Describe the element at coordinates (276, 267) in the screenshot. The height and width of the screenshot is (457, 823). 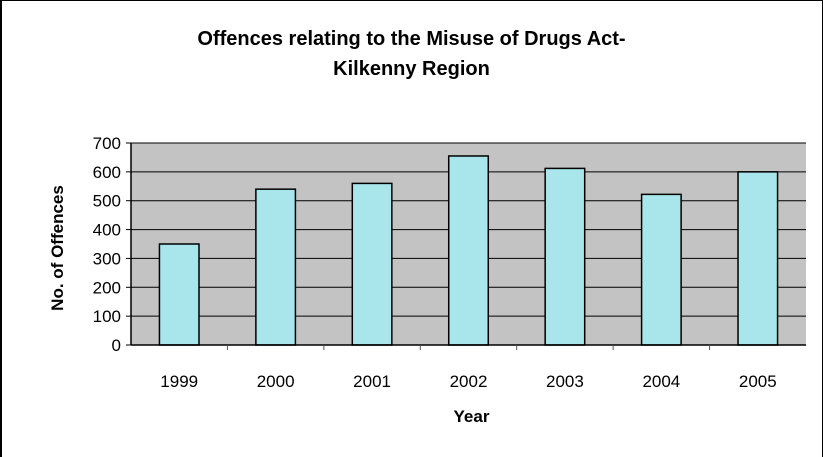
I see `bar-2000` at that location.